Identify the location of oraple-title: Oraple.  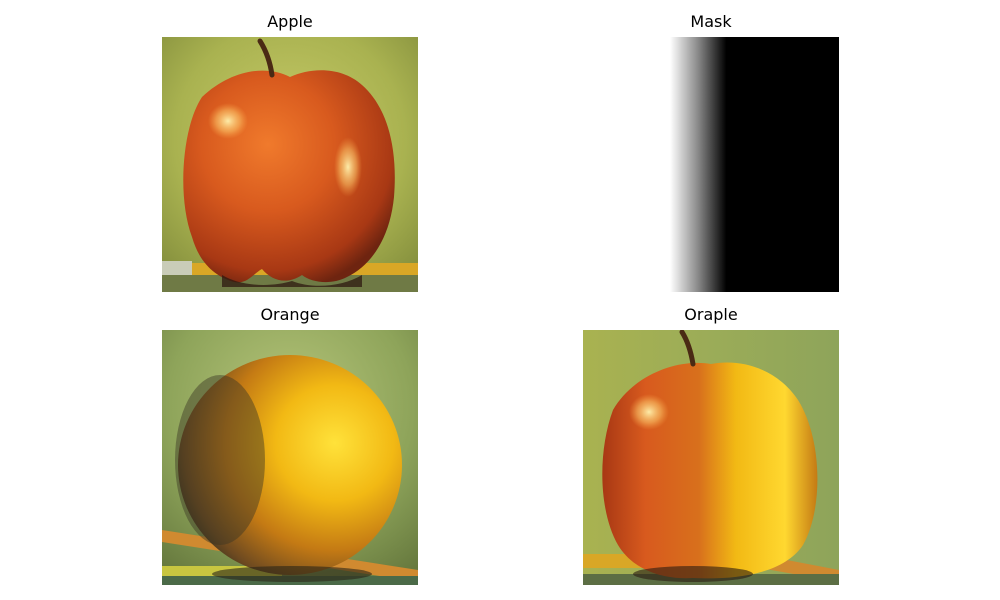
(711, 315).